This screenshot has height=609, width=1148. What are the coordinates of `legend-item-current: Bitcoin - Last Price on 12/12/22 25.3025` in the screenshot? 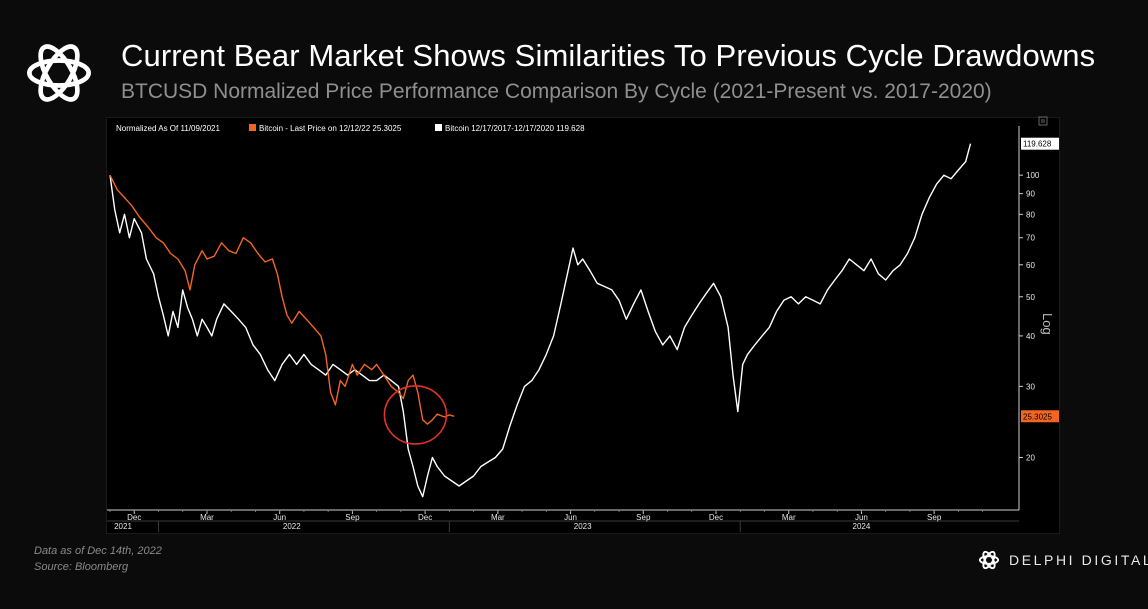 It's located at (330, 128).